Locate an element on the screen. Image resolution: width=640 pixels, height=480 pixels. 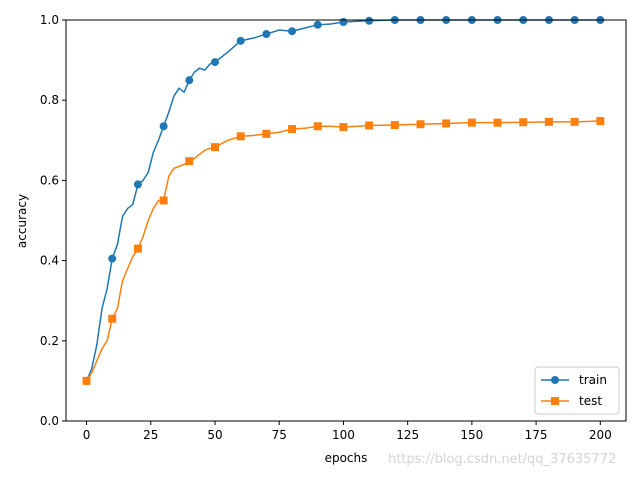
x-tick-label: 200 is located at coordinates (600, 435).